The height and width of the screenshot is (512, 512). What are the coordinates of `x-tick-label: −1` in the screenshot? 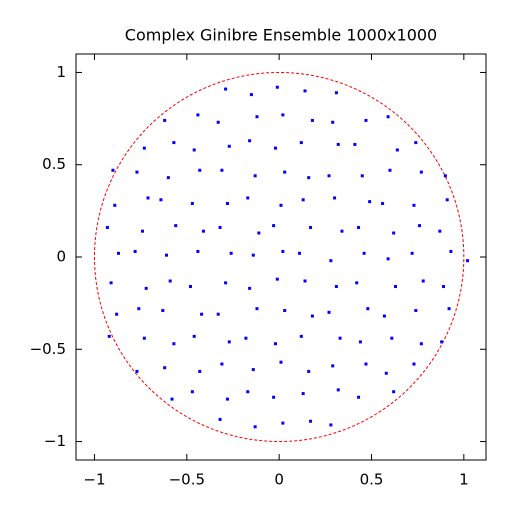 It's located at (94, 480).